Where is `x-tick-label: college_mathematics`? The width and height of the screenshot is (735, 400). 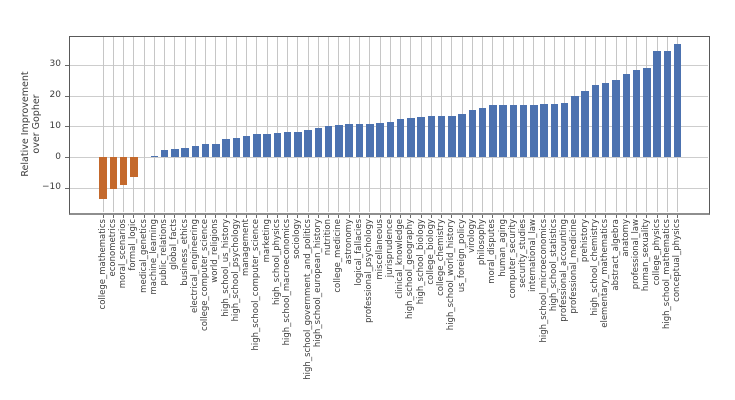 x-tick-label: college_mathematics is located at coordinates (102, 264).